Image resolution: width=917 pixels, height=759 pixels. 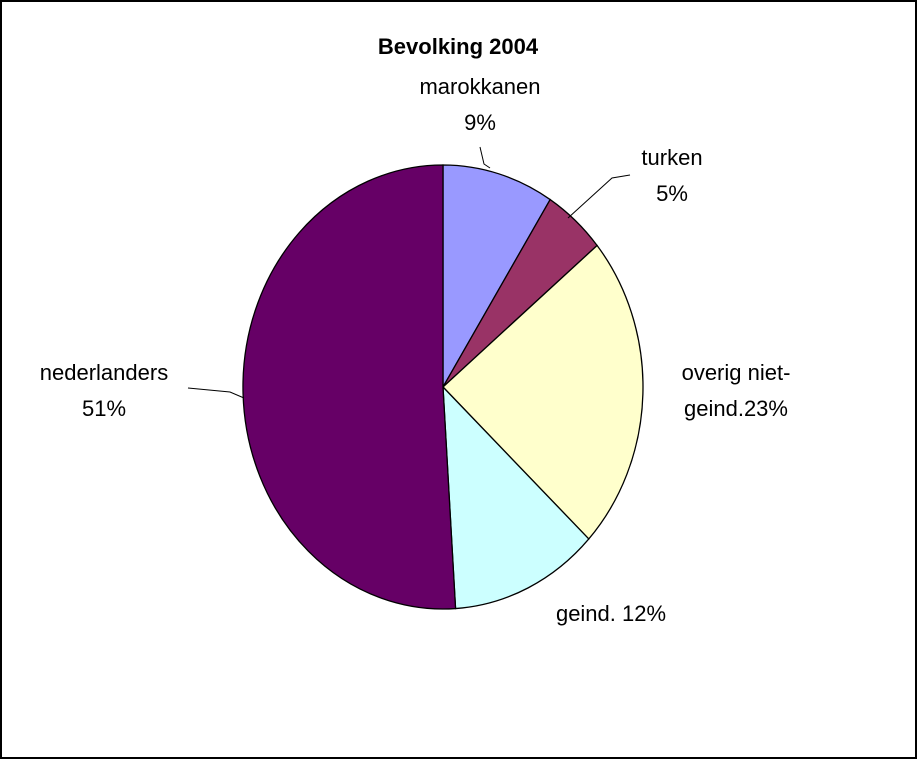 What do you see at coordinates (104, 408) in the screenshot?
I see `slice-label-line: 51%` at bounding box center [104, 408].